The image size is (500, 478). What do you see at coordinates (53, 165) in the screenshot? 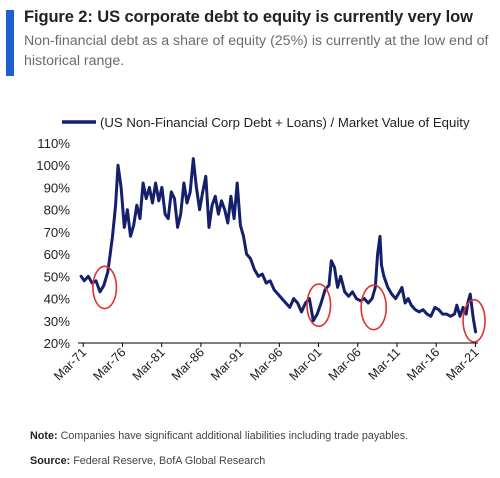
I see `y-tick-label: 100%` at bounding box center [53, 165].